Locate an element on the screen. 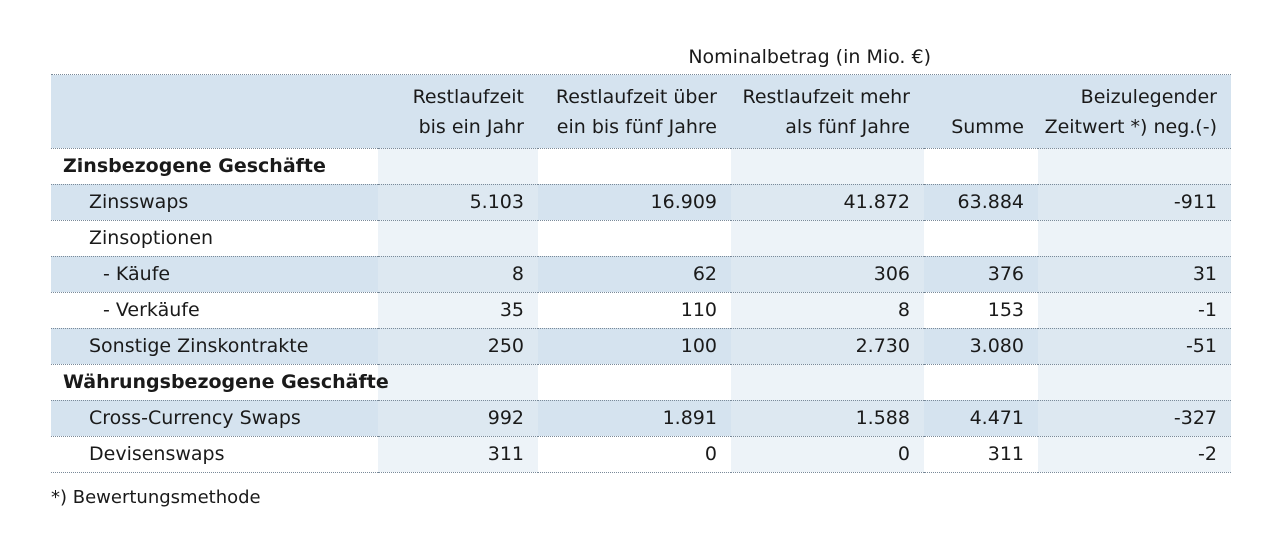 This screenshot has width=1280, height=559. table-cell: 3.080 is located at coordinates (981, 346).